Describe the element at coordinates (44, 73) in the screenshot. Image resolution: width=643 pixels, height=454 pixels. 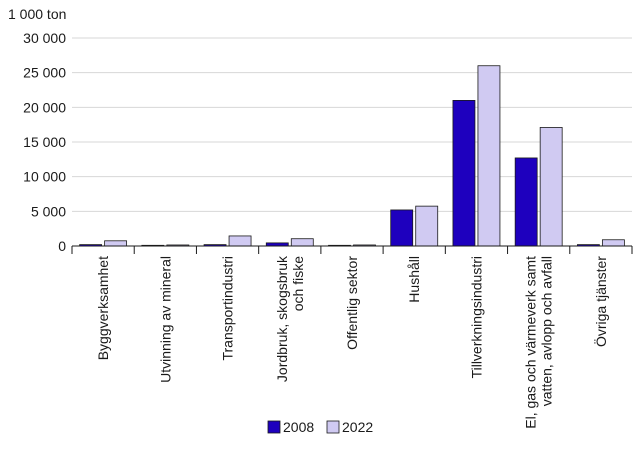
I see `y-tick-label: 25 000` at that location.